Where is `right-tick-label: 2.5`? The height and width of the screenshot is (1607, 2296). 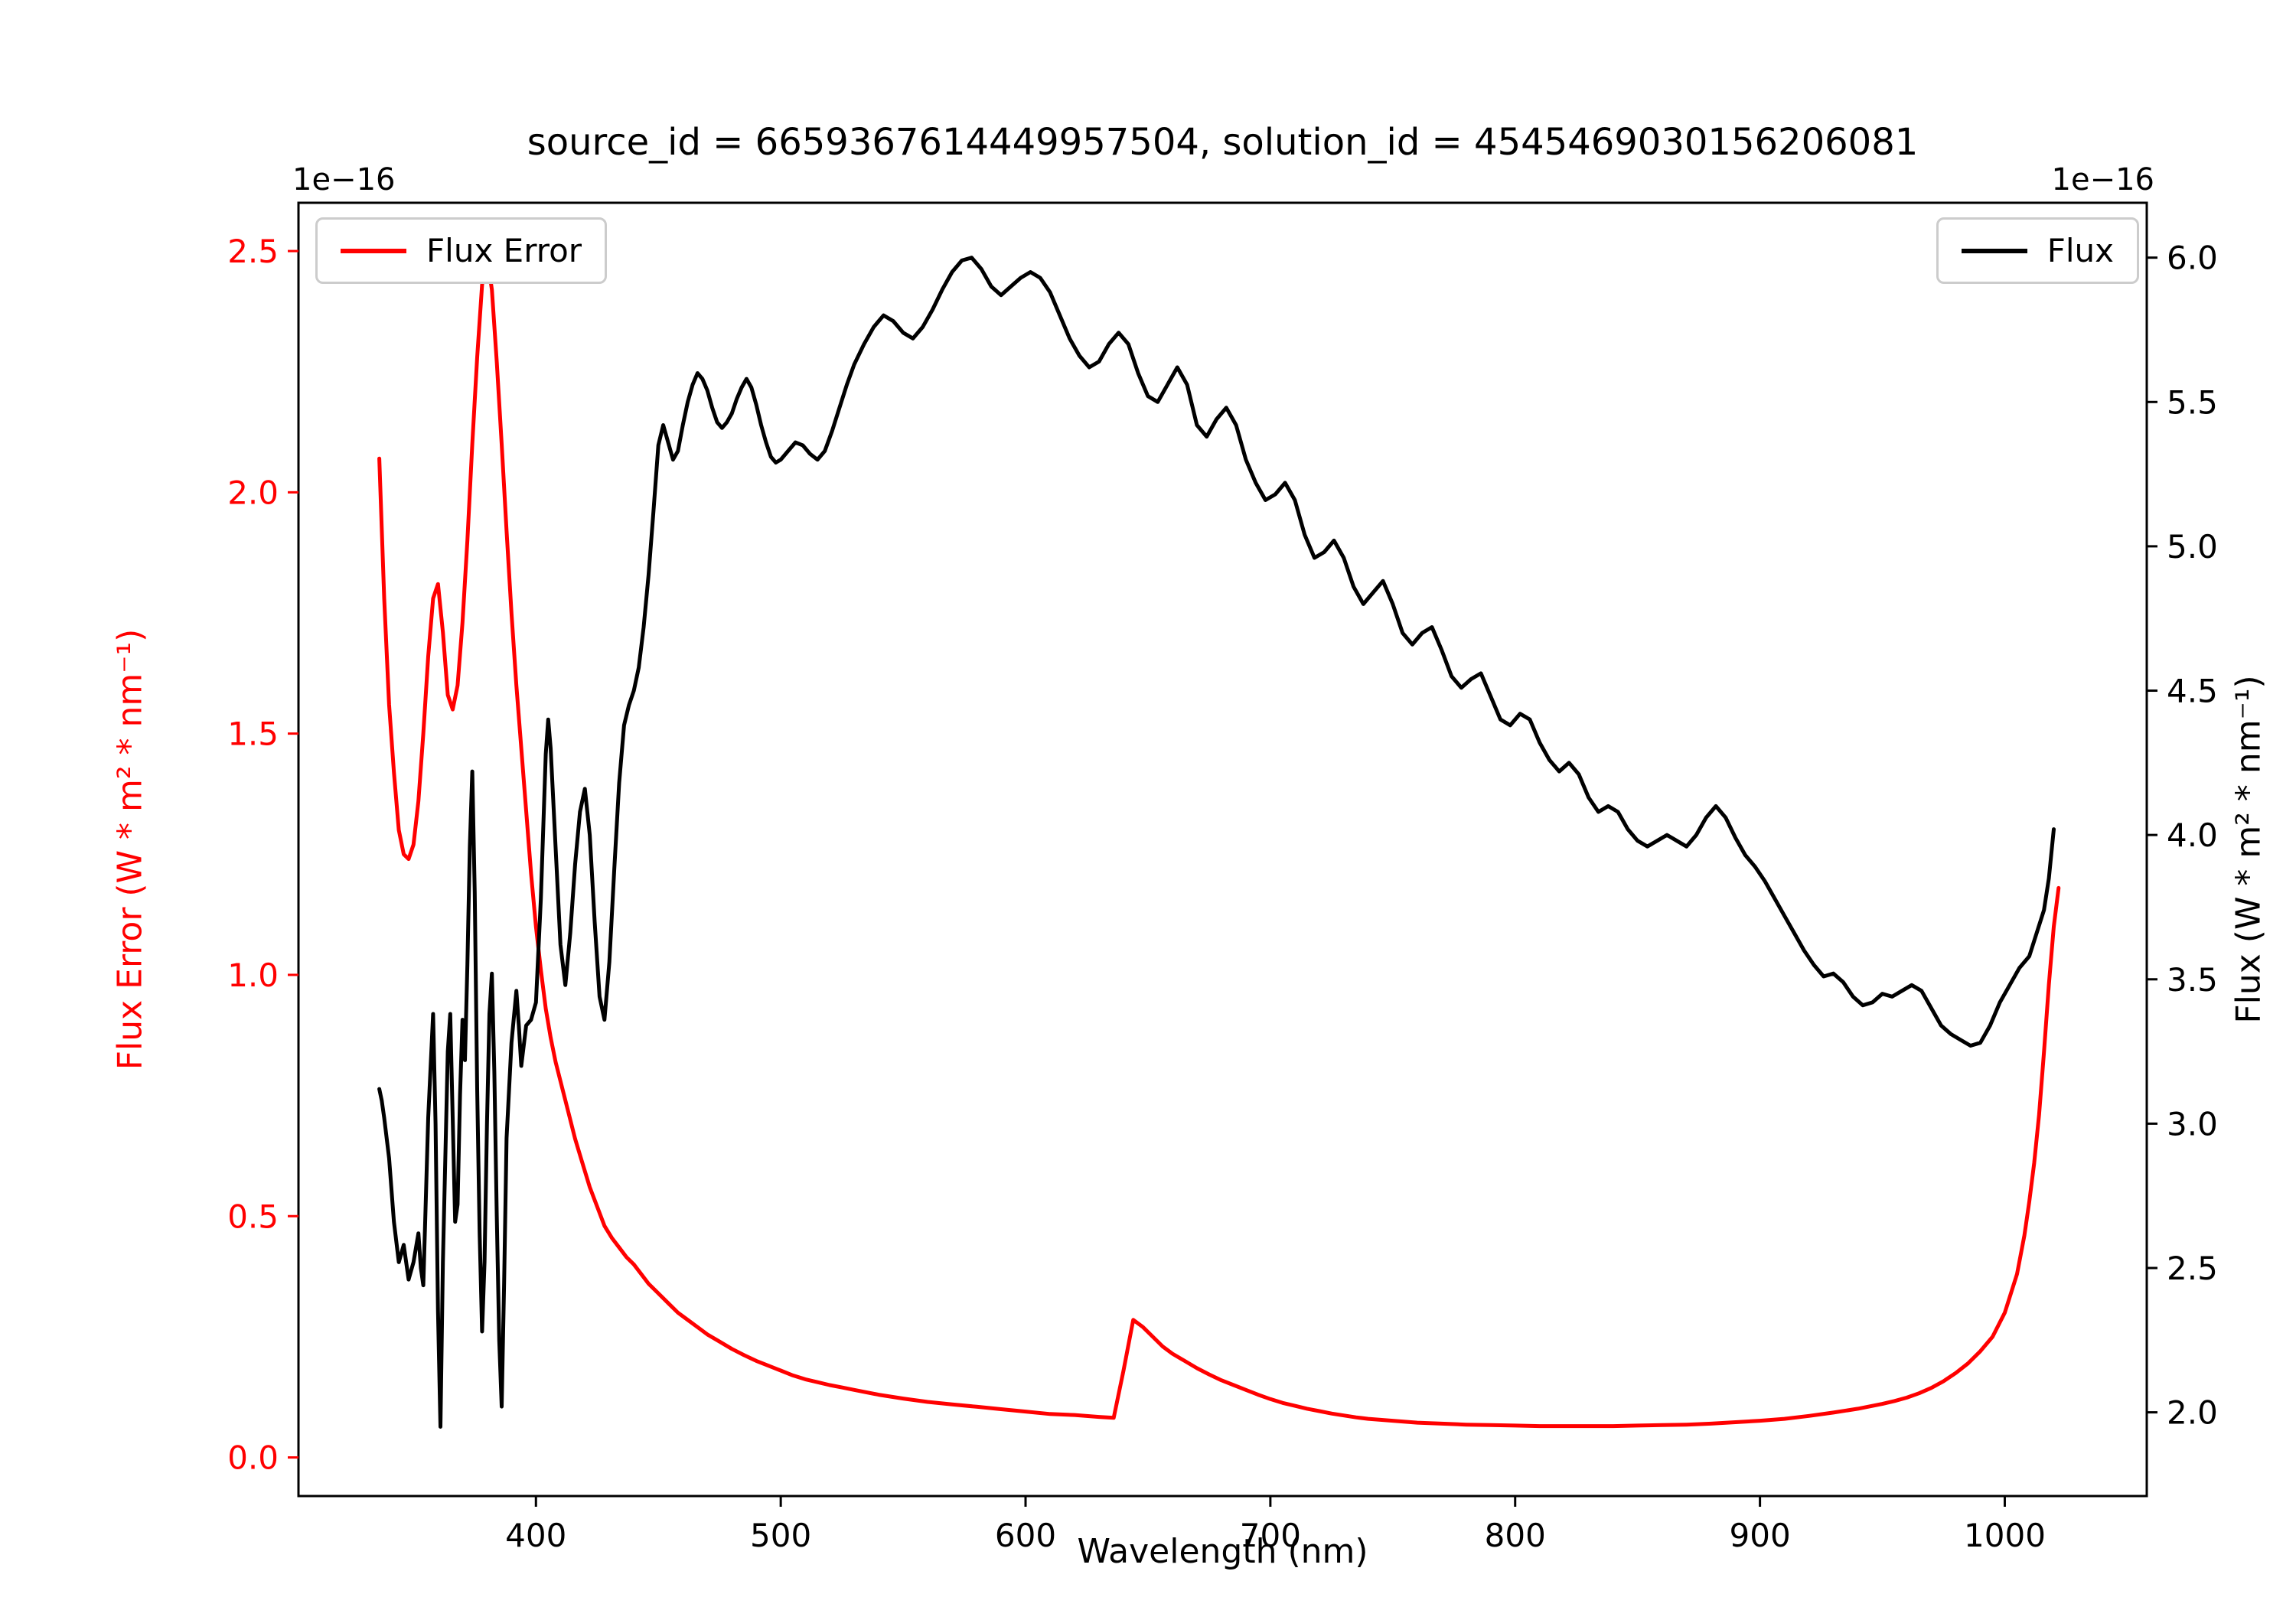 right-tick-label: 2.5 is located at coordinates (2192, 1268).